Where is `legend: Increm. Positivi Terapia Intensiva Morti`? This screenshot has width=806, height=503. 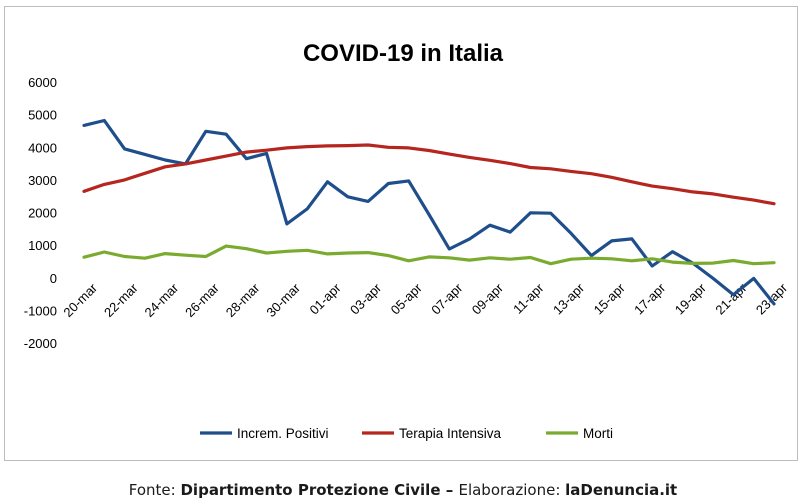 legend: Increm. Positivi Terapia Intensiva Morti is located at coordinates (406, 433).